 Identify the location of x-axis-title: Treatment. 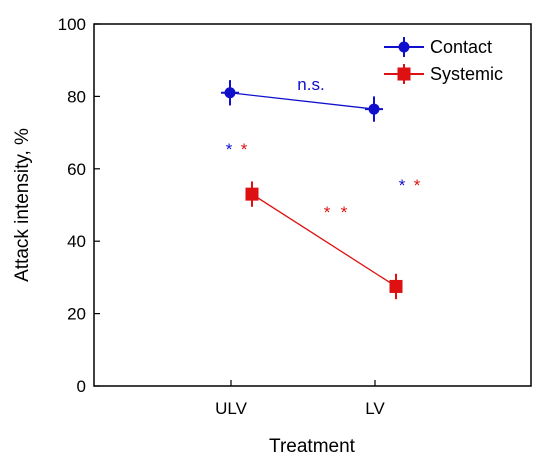
(312, 446).